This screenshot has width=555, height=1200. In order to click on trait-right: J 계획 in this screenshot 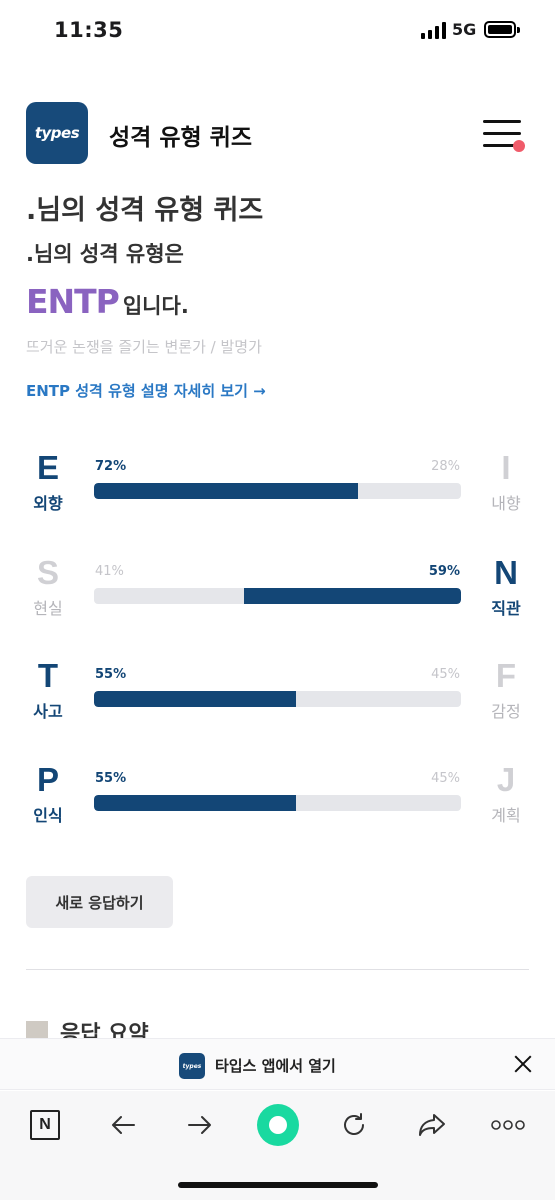, I will do `click(506, 794)`.